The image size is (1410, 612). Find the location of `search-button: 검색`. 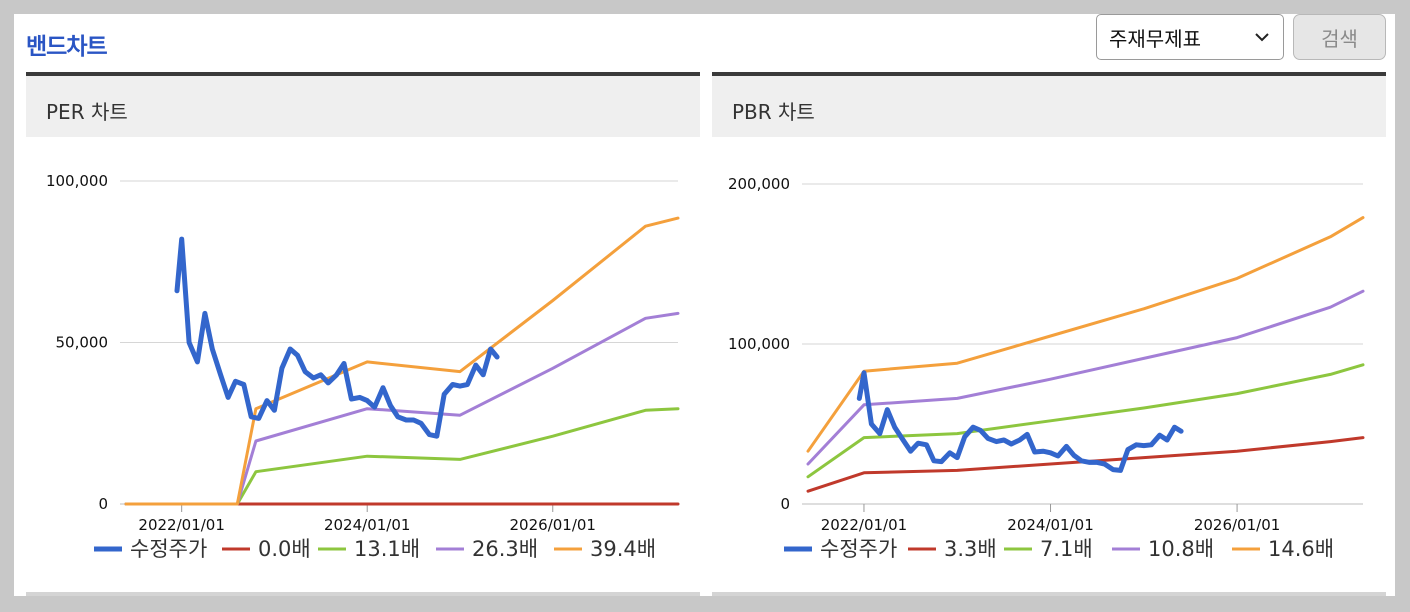

search-button: 검색 is located at coordinates (1339, 37).